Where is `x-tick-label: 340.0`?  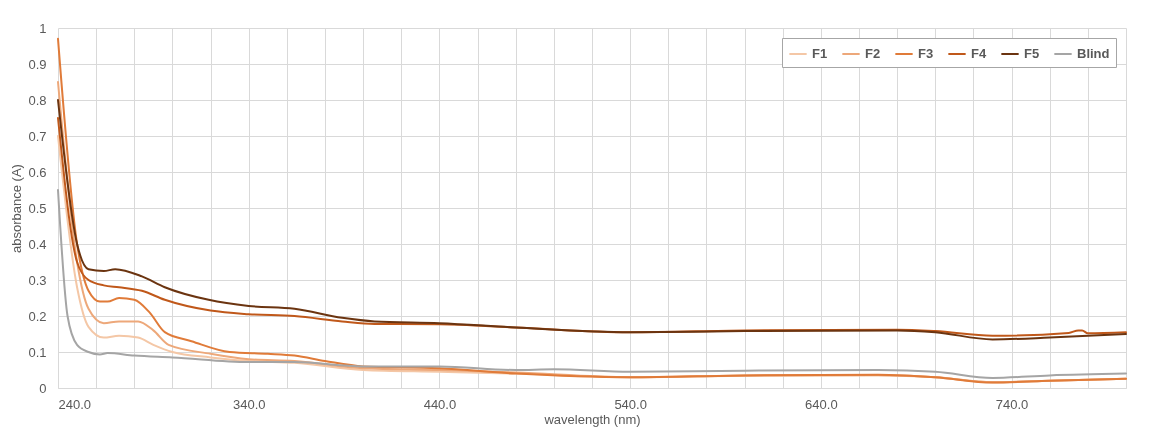 x-tick-label: 340.0 is located at coordinates (249, 404).